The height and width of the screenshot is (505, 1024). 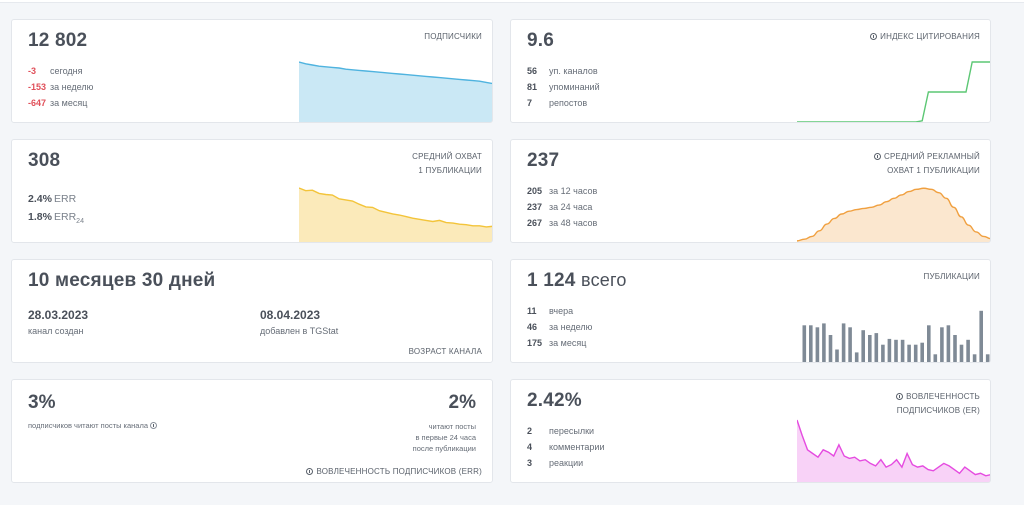 I want to click on err-value: 1.8%, so click(x=40, y=217).